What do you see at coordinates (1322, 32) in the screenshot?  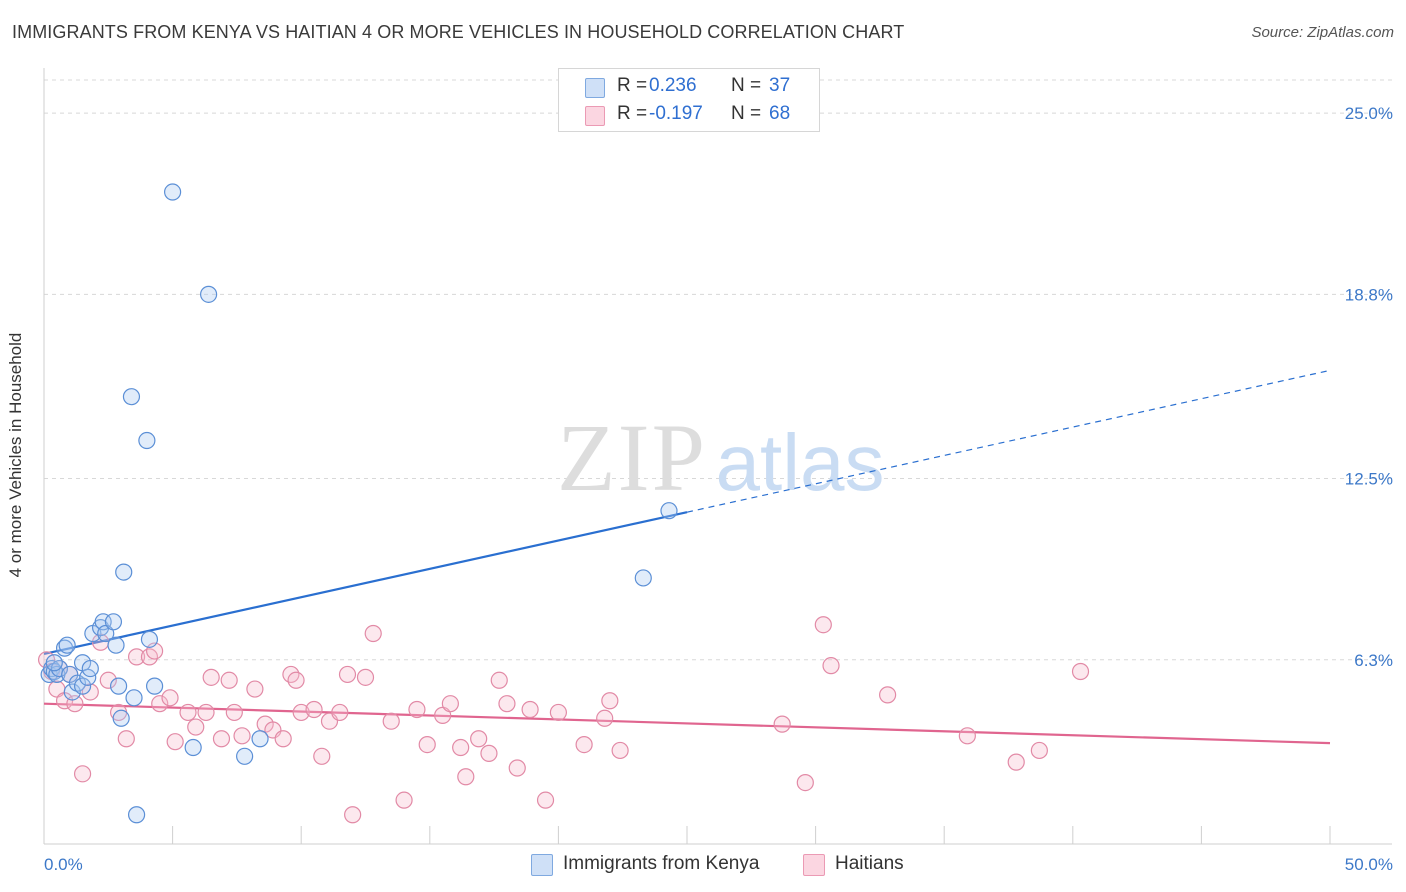 I see `source-label: Source: ZipAtlas.com` at bounding box center [1322, 32].